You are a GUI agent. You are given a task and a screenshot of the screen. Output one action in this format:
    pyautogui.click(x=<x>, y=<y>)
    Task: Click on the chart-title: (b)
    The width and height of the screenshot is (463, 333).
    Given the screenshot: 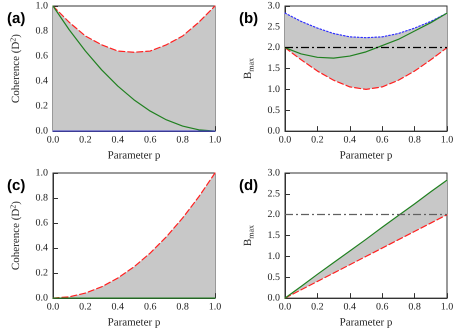 What is the action you would take?
    pyautogui.click(x=248, y=18)
    